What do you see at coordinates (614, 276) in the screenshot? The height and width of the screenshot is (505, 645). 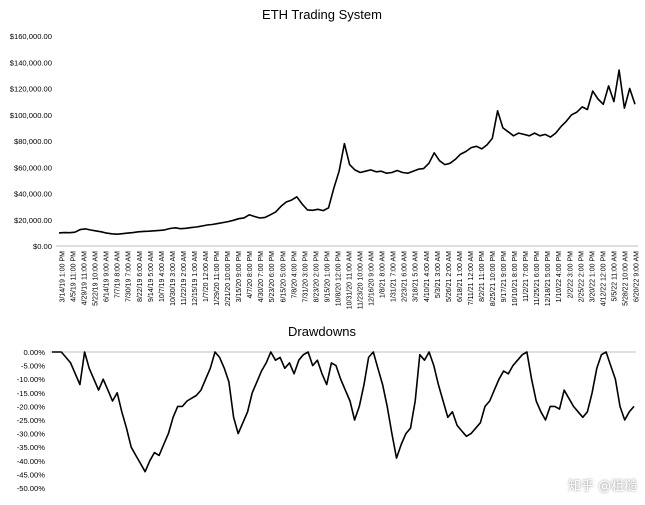 I see `x-tick-label: 5/5/22 11:00 AM` at bounding box center [614, 276].